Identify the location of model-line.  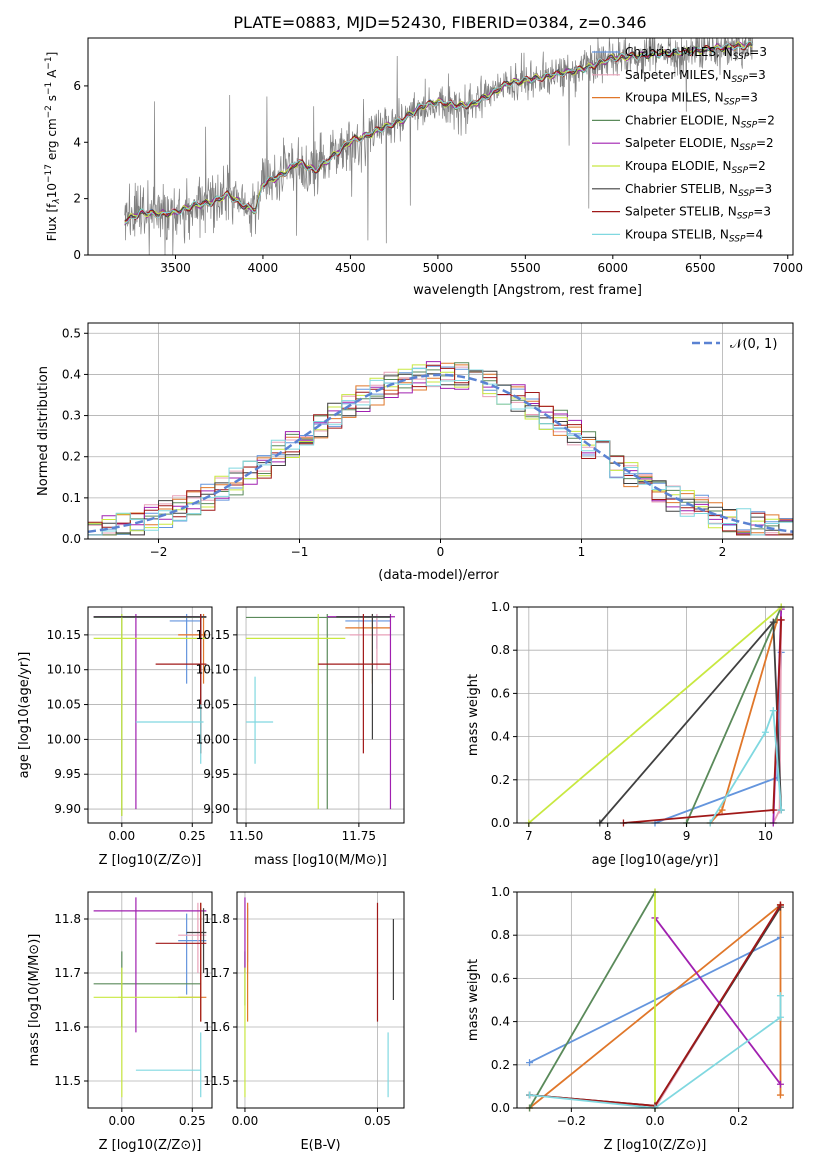
(438, 132).